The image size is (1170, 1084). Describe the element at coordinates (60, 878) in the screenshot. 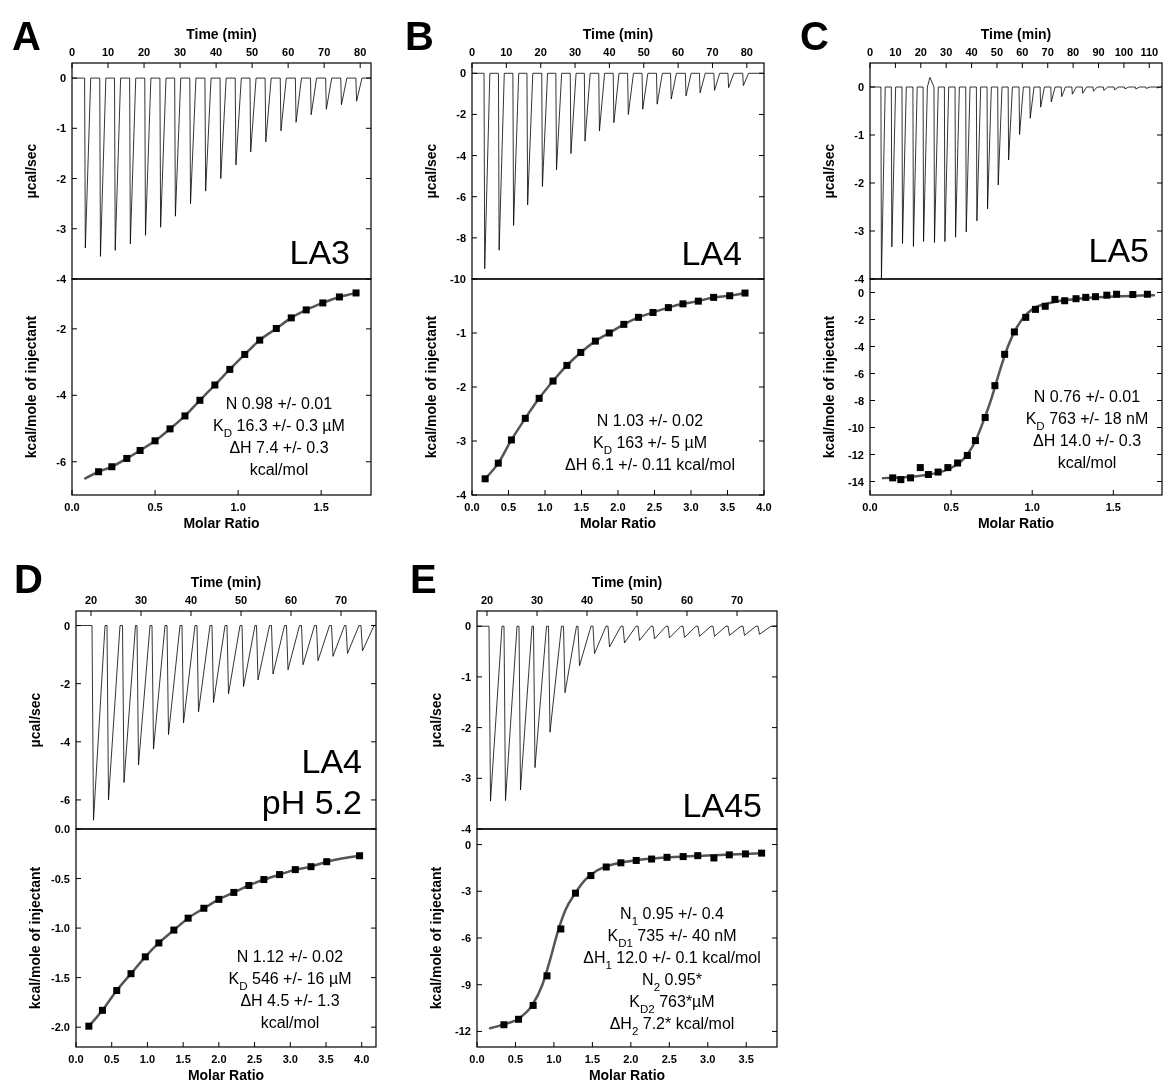

I see `y-tick-label: -0.5` at that location.